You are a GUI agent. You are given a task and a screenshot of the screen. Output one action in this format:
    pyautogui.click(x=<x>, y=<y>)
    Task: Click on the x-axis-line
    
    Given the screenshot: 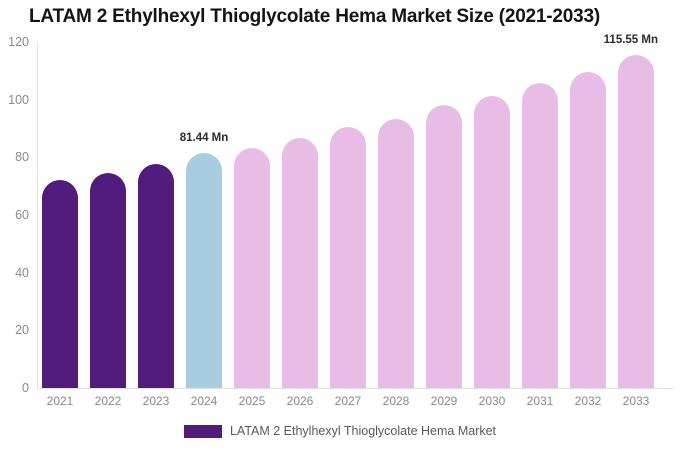 What is the action you would take?
    pyautogui.click(x=355, y=388)
    